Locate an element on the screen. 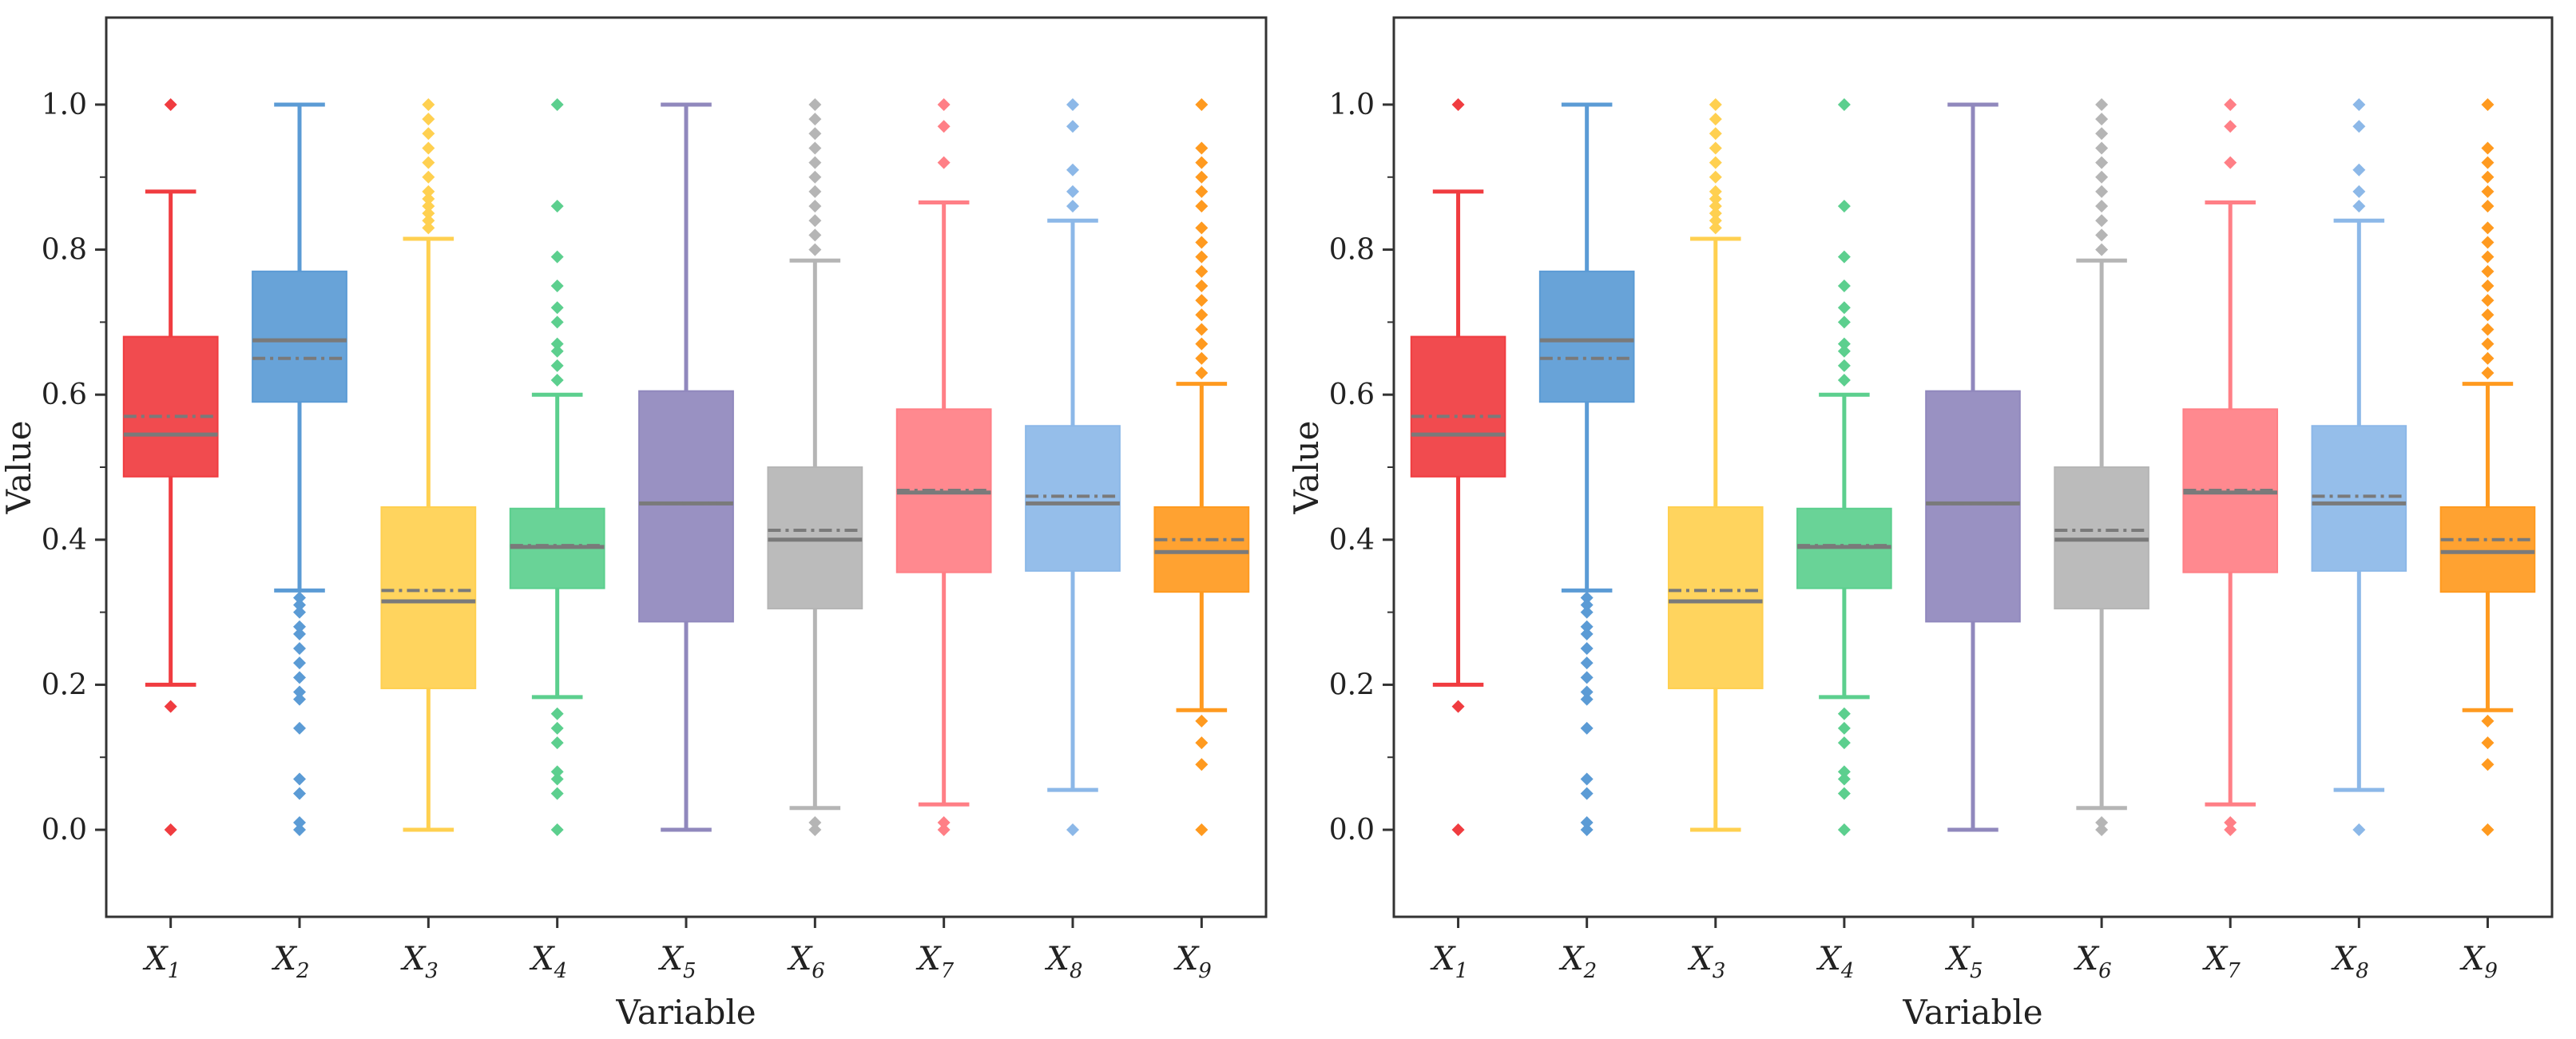 This screenshot has height=1039, width=2576. x-tick-label-sub: 4 is located at coordinates (561, 971).